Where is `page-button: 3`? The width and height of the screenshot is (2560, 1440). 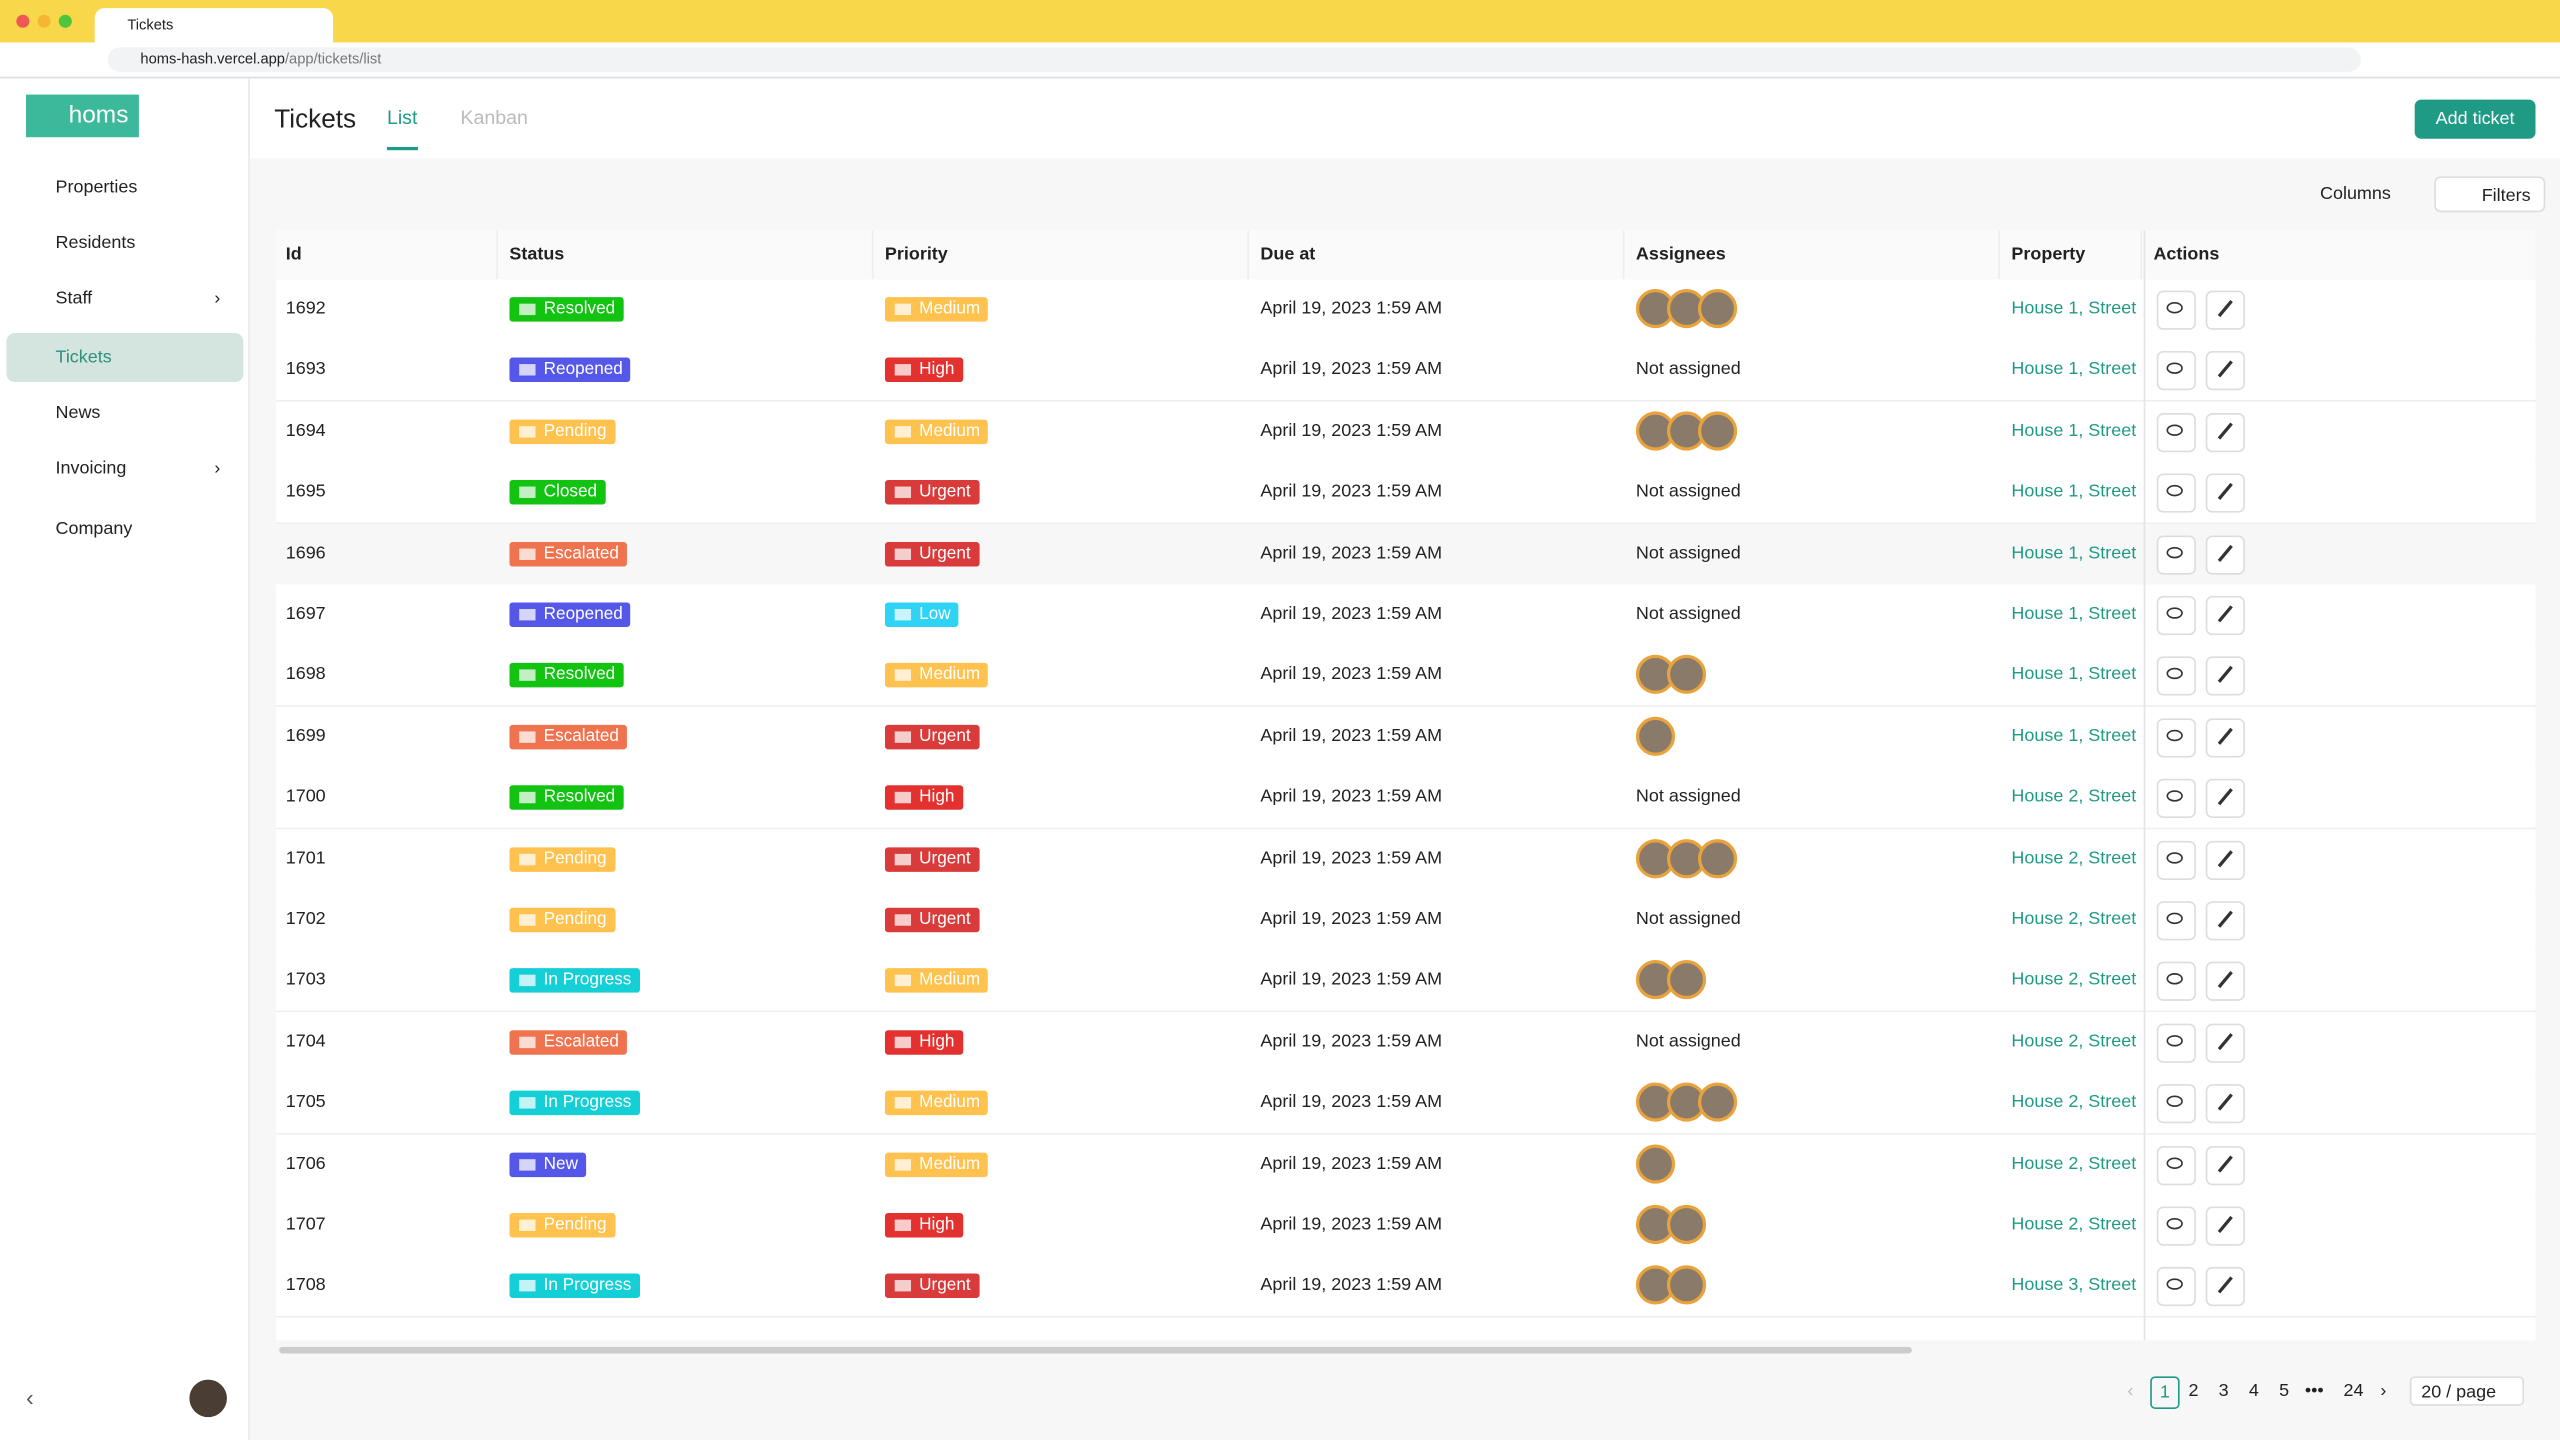
page-button: 3 is located at coordinates (2223, 1391).